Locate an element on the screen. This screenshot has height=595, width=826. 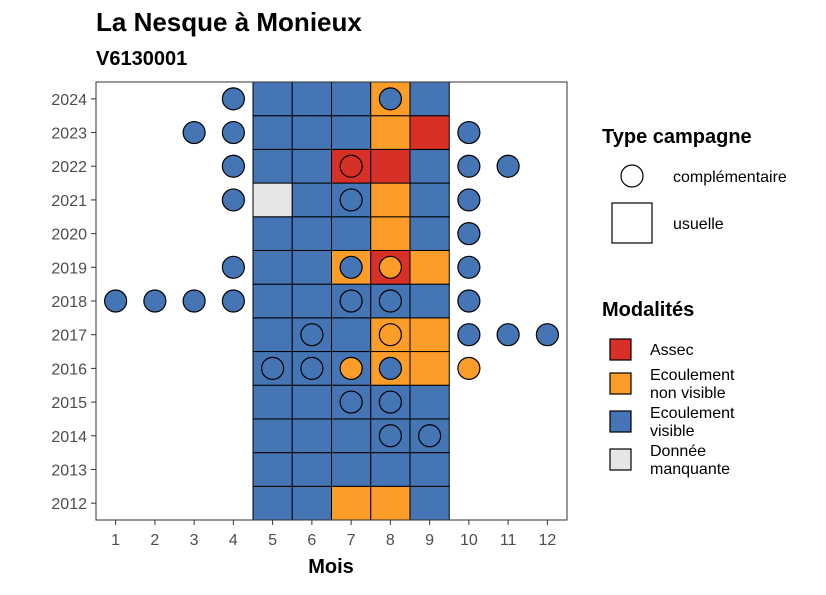
y-tick-label-2017: 2017 is located at coordinates (69, 336).